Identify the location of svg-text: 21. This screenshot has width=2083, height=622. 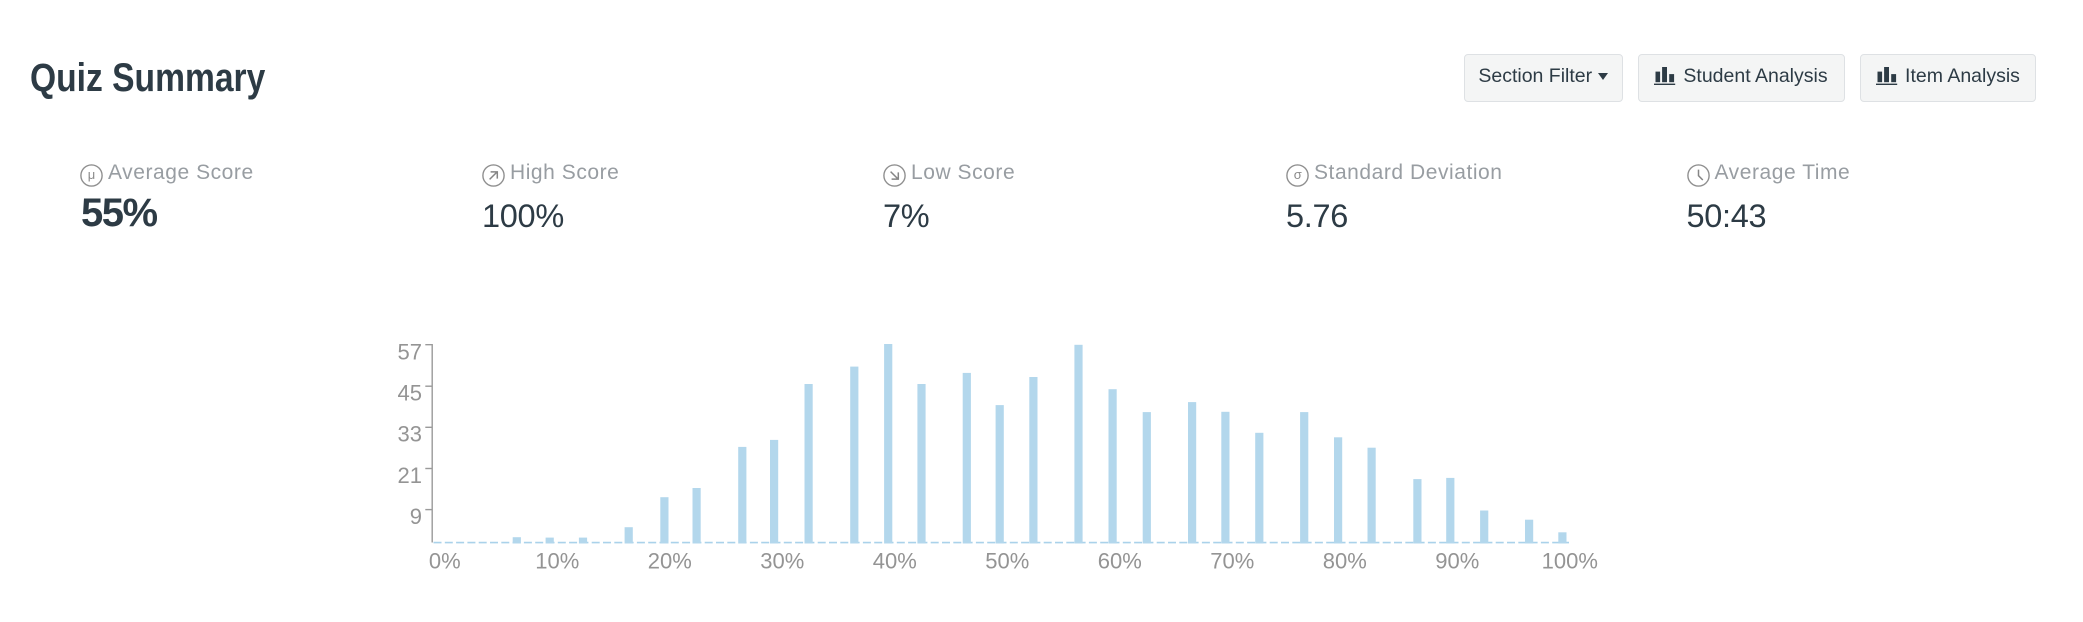
(410, 475).